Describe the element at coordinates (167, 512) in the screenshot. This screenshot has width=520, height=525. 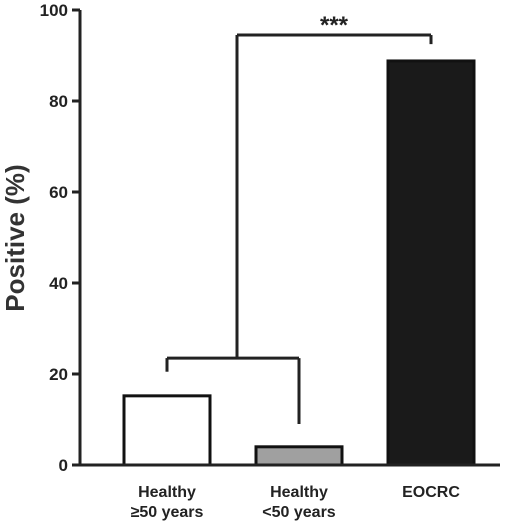
I see `x-tick-label-line2: ≥50 years` at that location.